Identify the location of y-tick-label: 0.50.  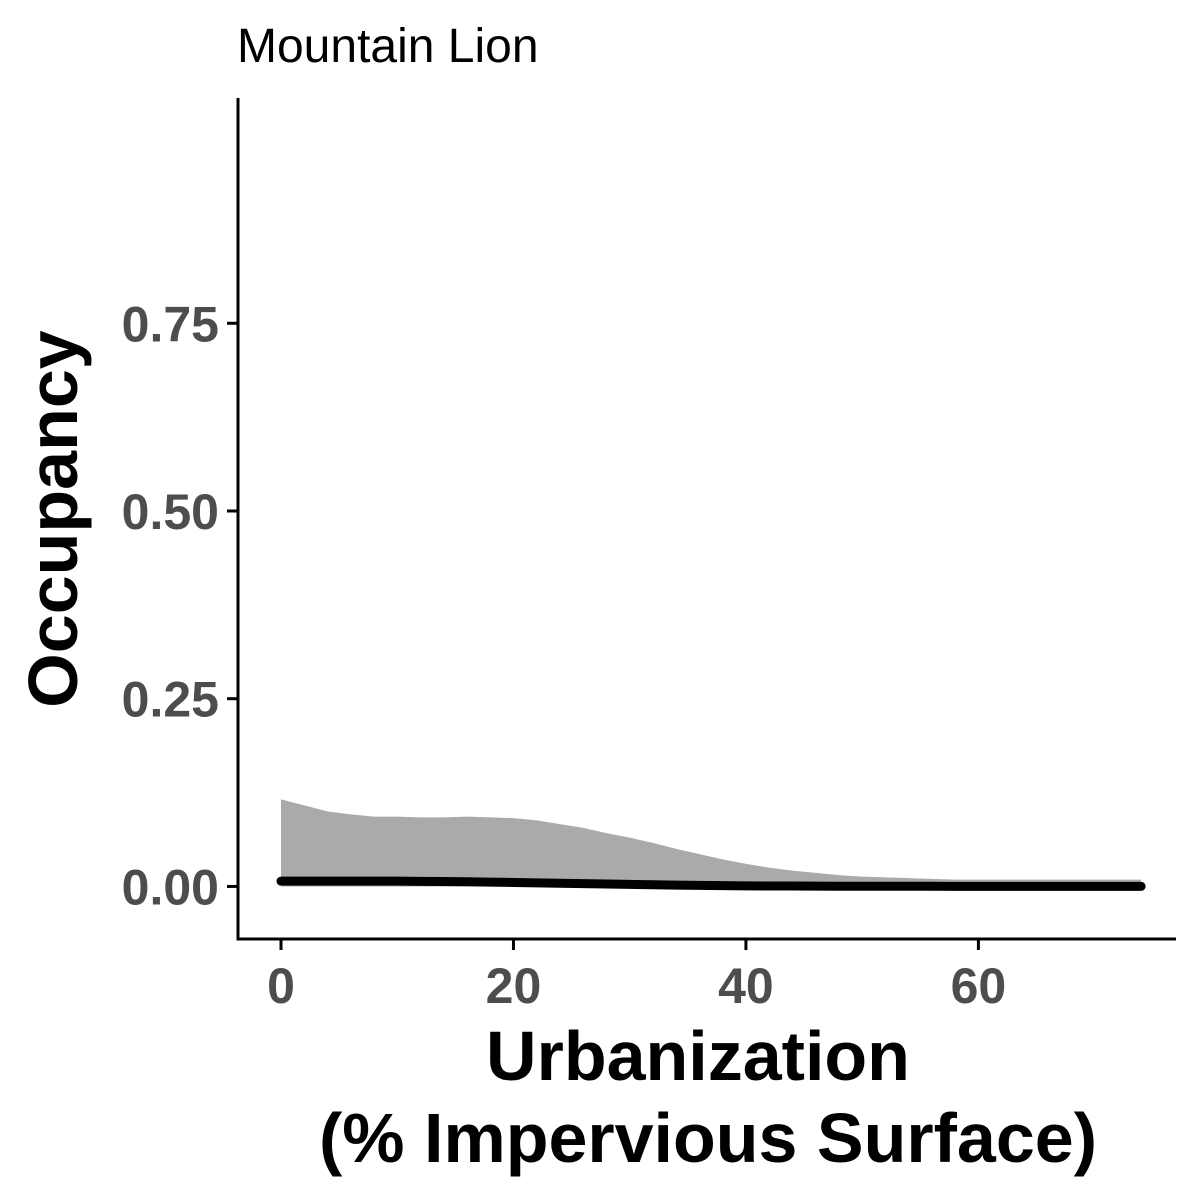
(170, 512).